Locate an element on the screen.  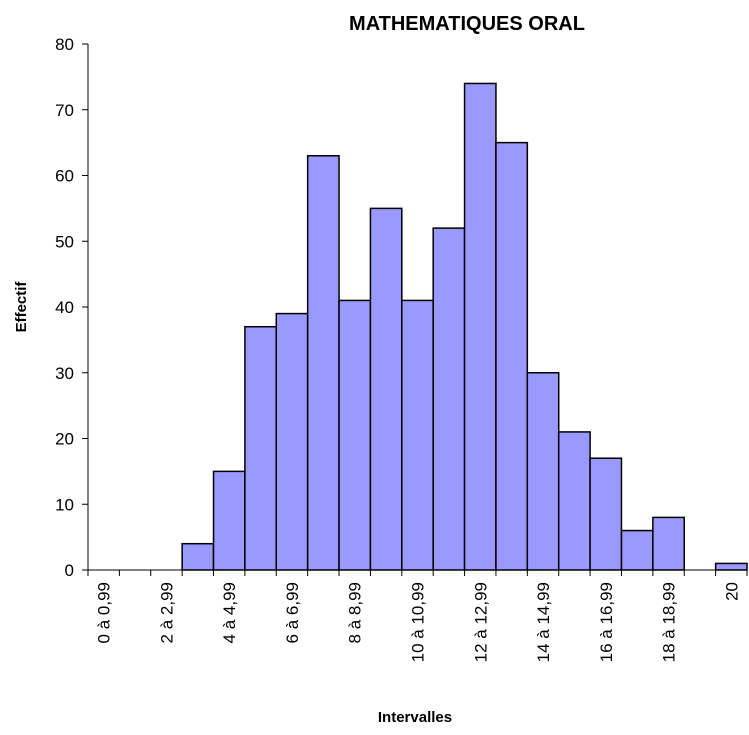
y-axis-label: Effectif is located at coordinates (21, 307).